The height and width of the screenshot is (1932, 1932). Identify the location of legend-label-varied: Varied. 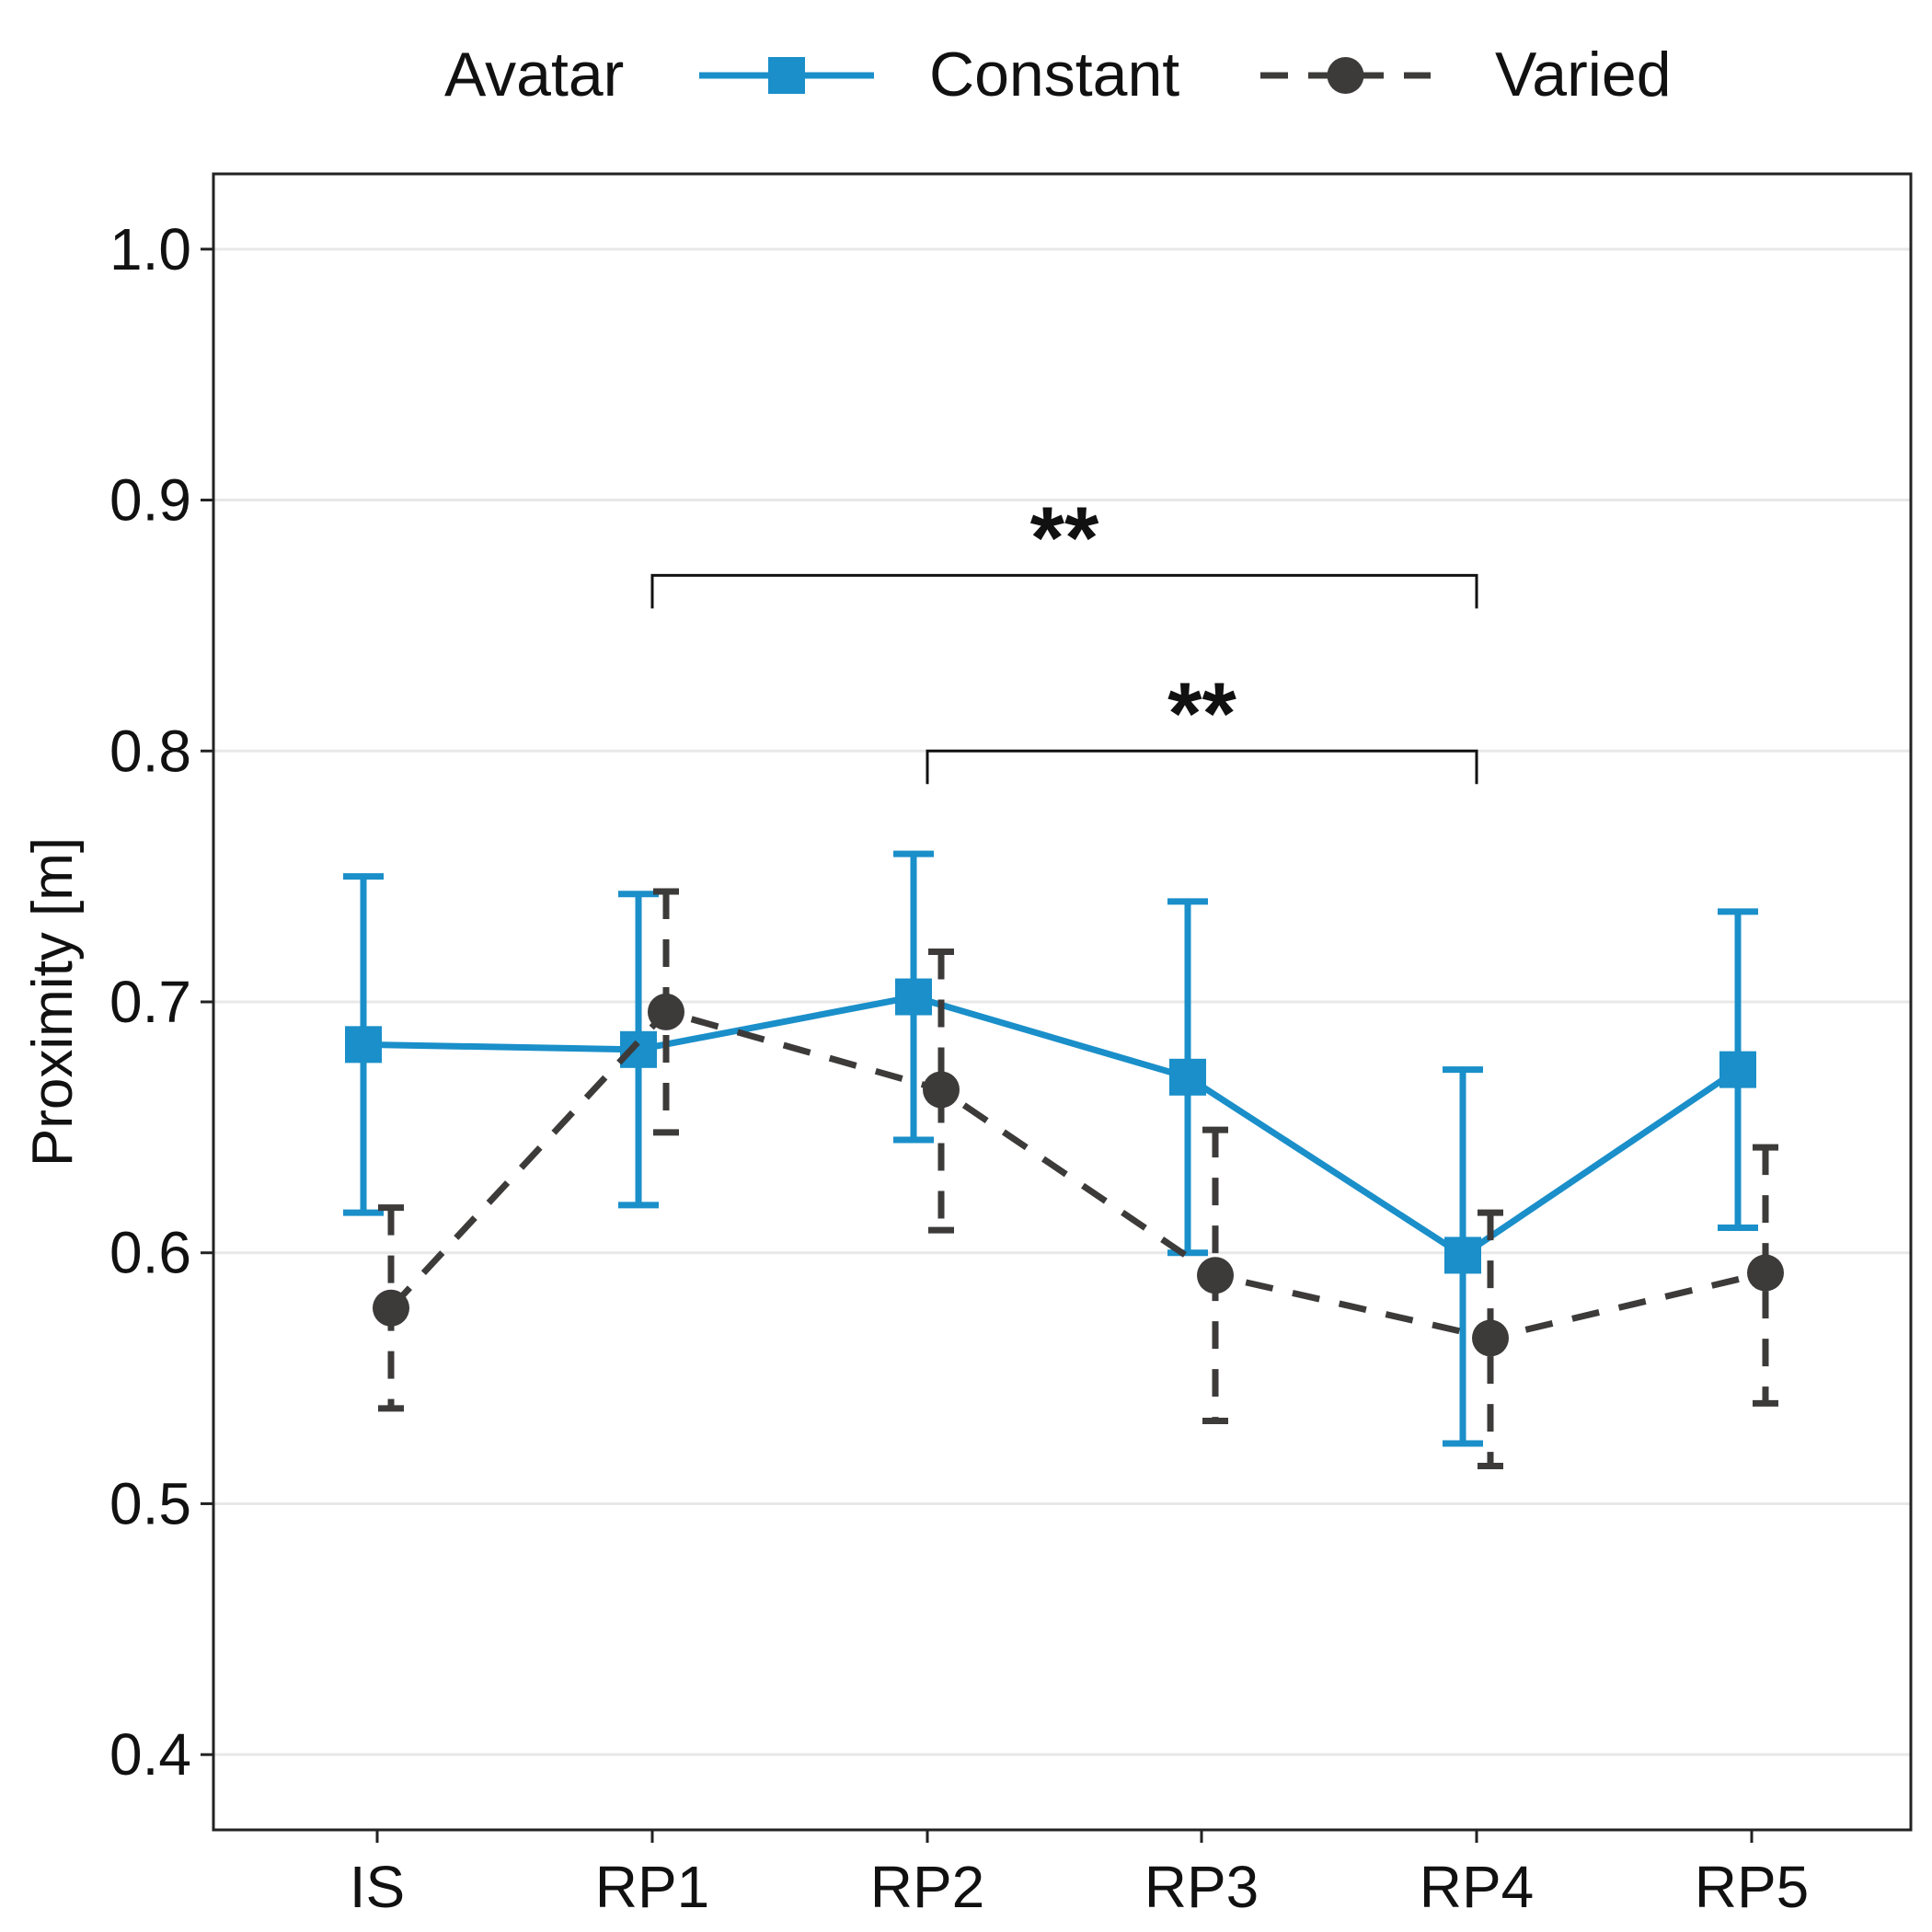
(1583, 74).